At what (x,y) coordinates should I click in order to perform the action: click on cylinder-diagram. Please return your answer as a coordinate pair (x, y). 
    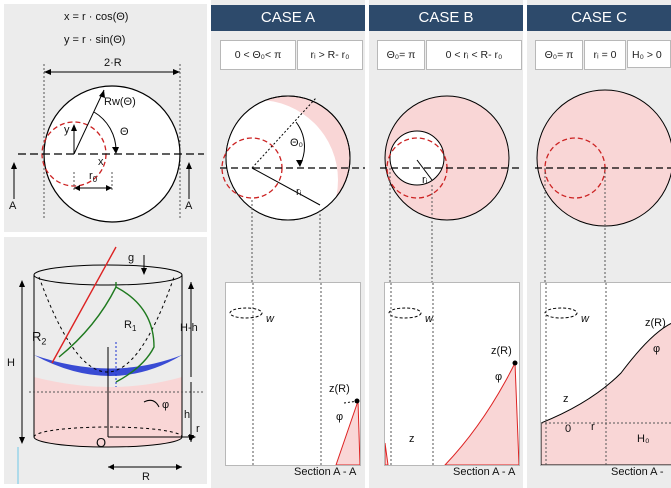
    Looking at the image, I should click on (110, 365).